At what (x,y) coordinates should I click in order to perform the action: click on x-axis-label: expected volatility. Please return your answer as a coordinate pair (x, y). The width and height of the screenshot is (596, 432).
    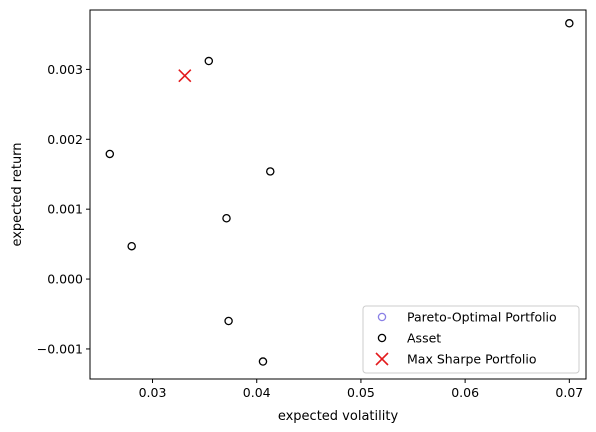
    Looking at the image, I should click on (338, 416).